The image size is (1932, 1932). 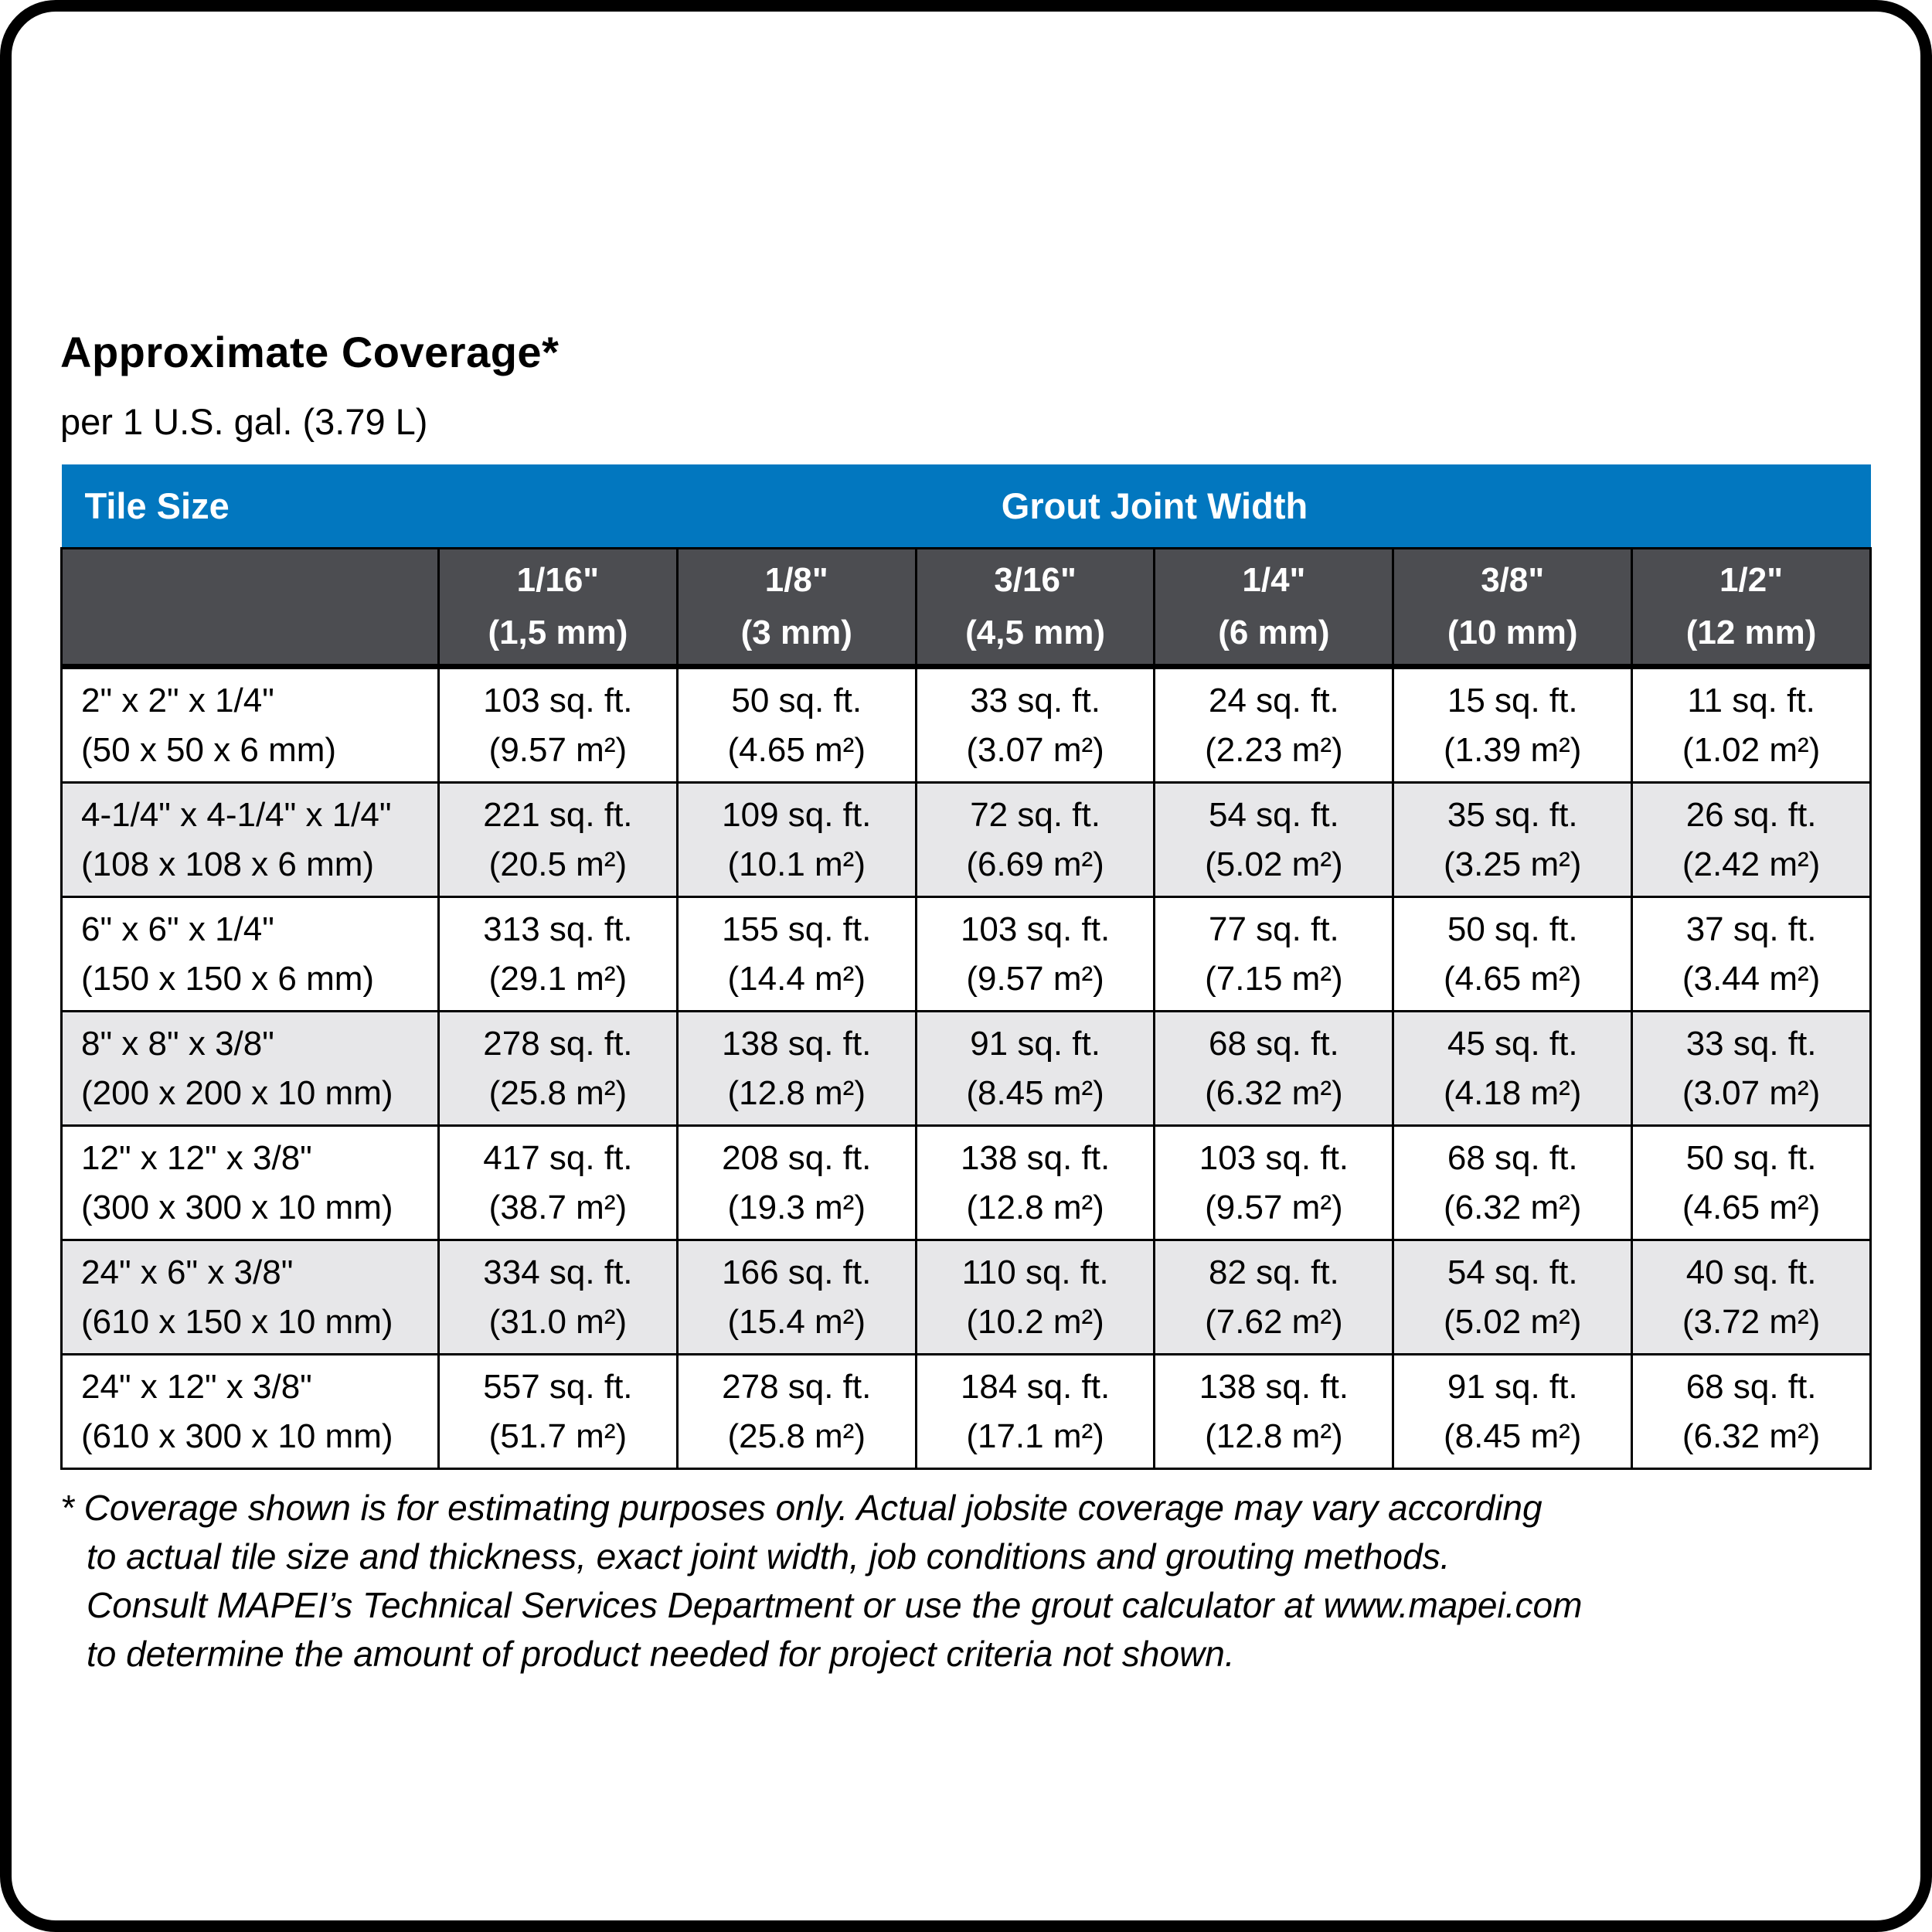 What do you see at coordinates (1035, 632) in the screenshot?
I see `joint-width-mm: (4,5 mm)` at bounding box center [1035, 632].